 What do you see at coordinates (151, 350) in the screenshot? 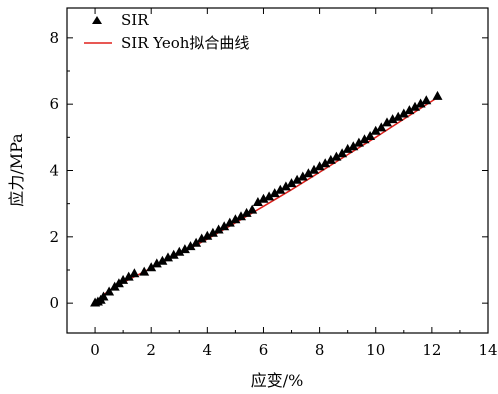
I see `x-tick-label: 2` at bounding box center [151, 350].